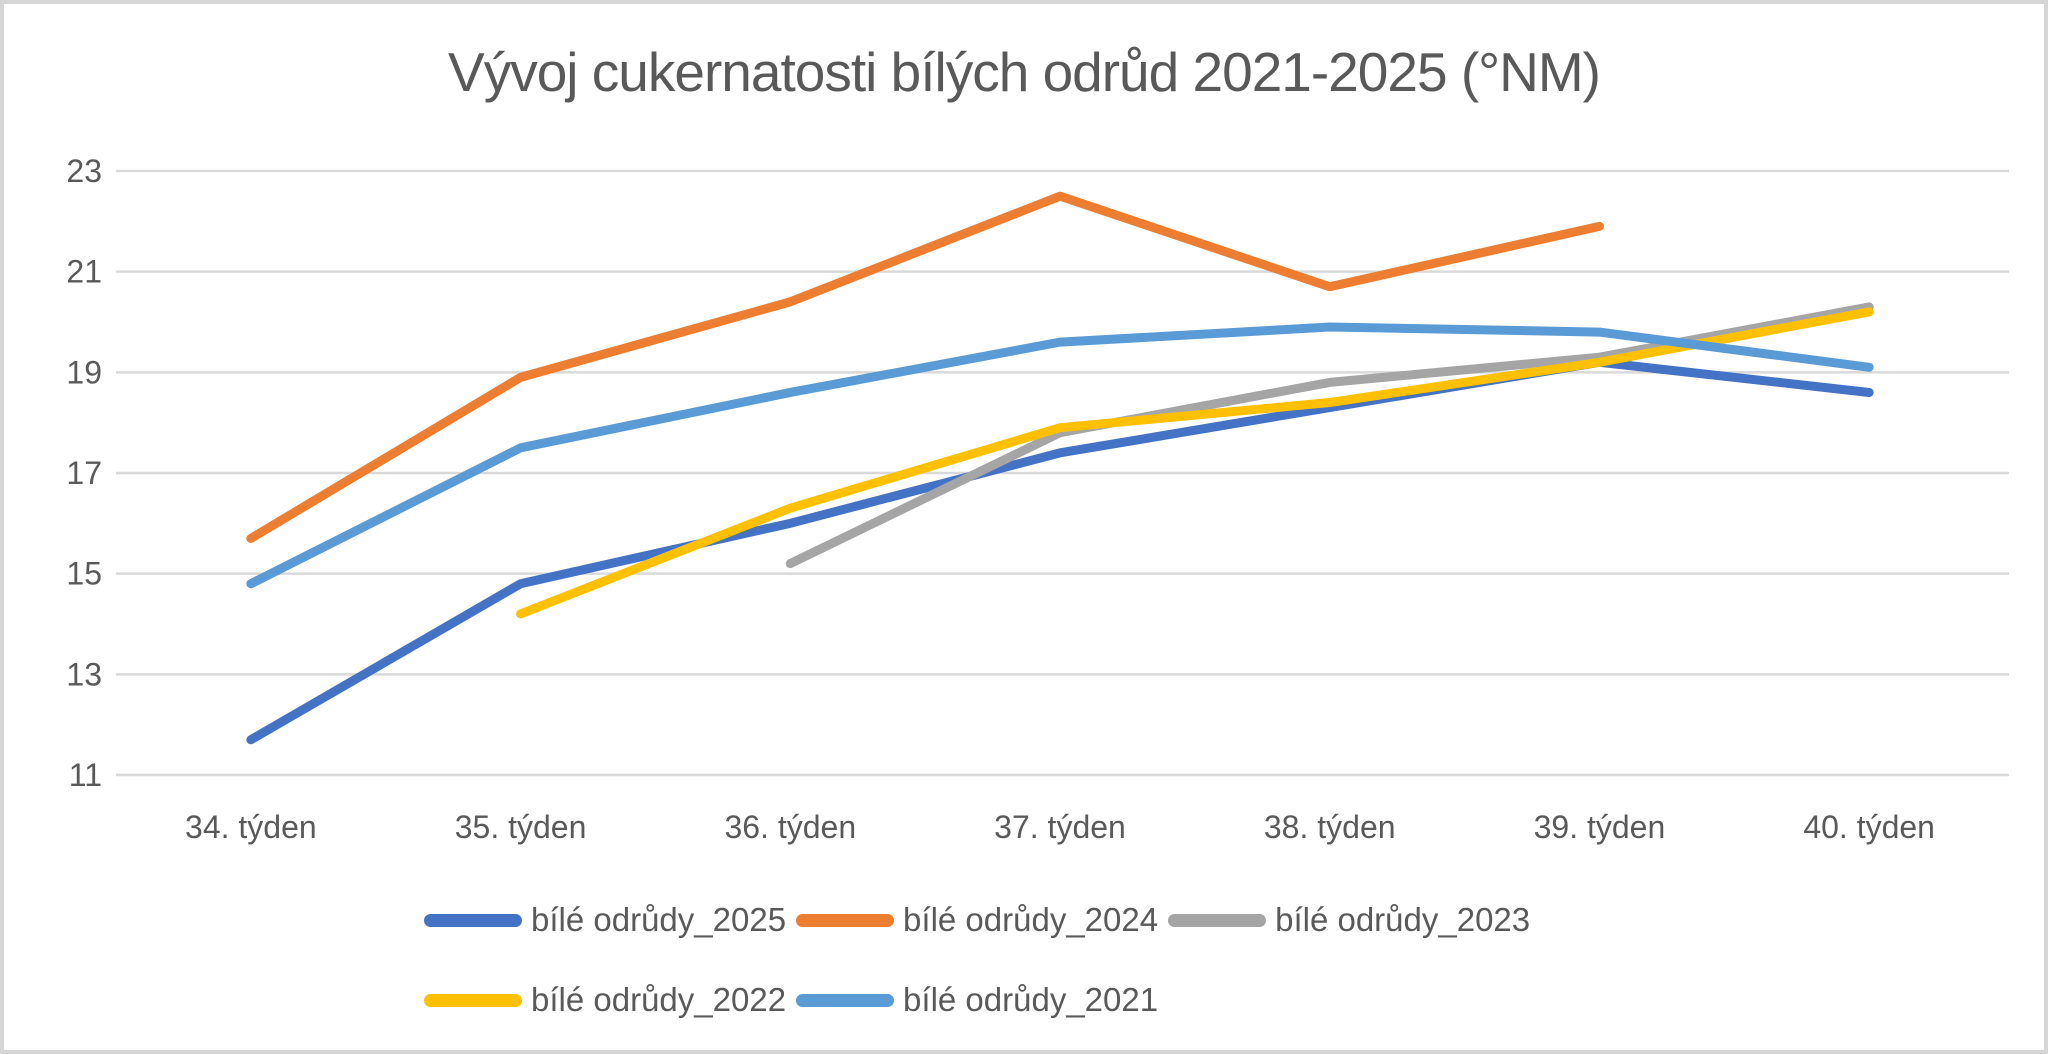  I want to click on legend-row: bílé odrůdy_2022 bílé odrůdy_2021, so click(982, 1000).